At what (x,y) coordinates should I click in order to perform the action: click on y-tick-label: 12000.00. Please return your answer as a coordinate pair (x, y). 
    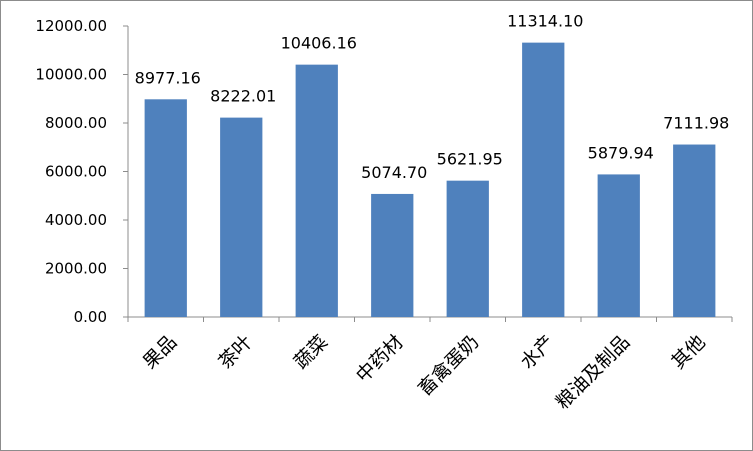
    Looking at the image, I should click on (71, 26).